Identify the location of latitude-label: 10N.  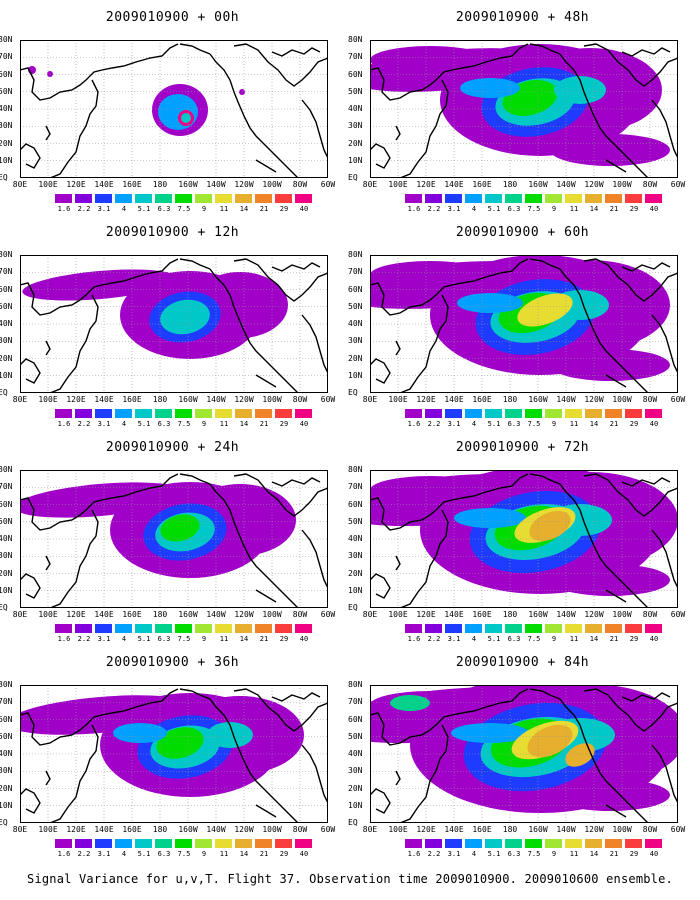
(6, 375).